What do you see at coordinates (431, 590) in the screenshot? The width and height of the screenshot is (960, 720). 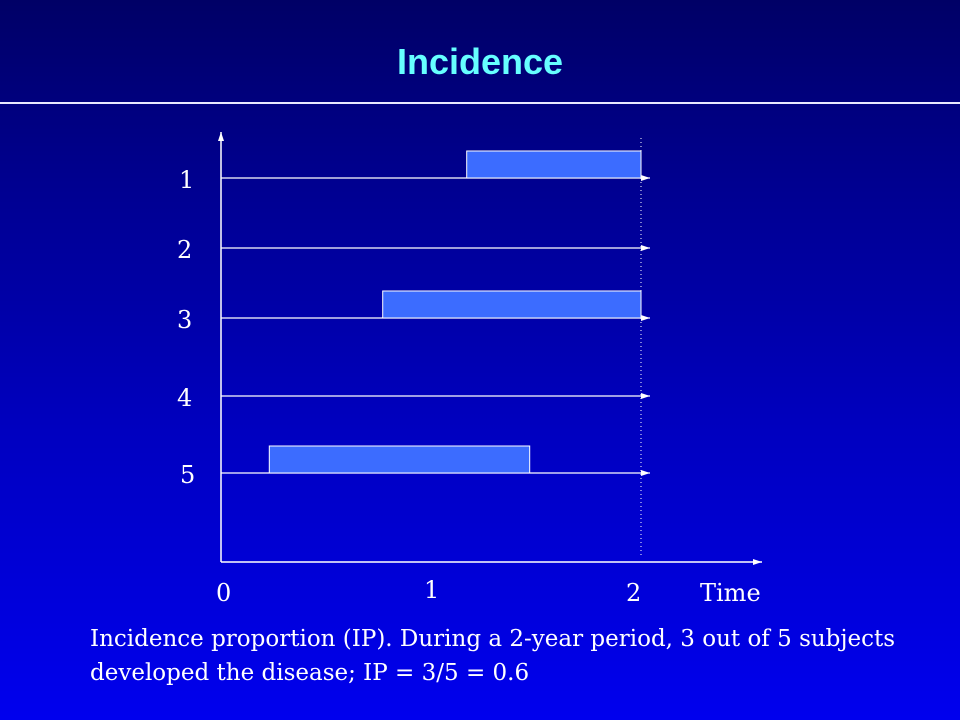 I see `x-tick-label-1: 1` at bounding box center [431, 590].